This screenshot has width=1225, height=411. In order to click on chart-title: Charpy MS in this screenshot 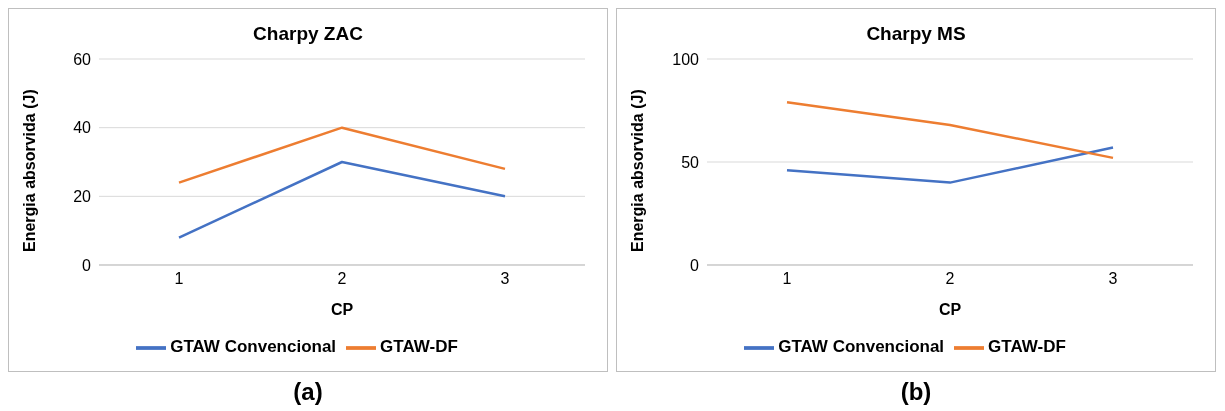, I will do `click(916, 34)`.